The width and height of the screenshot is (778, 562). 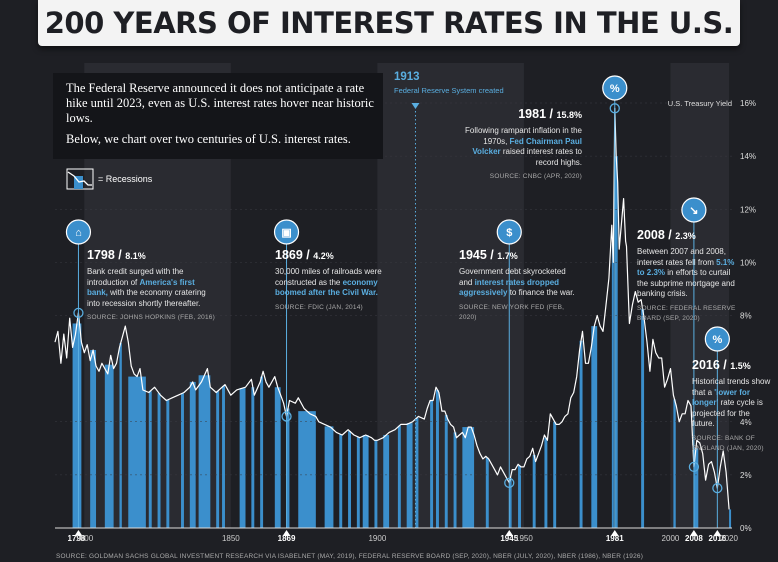 I want to click on legend-recessions-label: = Recessions, so click(x=125, y=179).